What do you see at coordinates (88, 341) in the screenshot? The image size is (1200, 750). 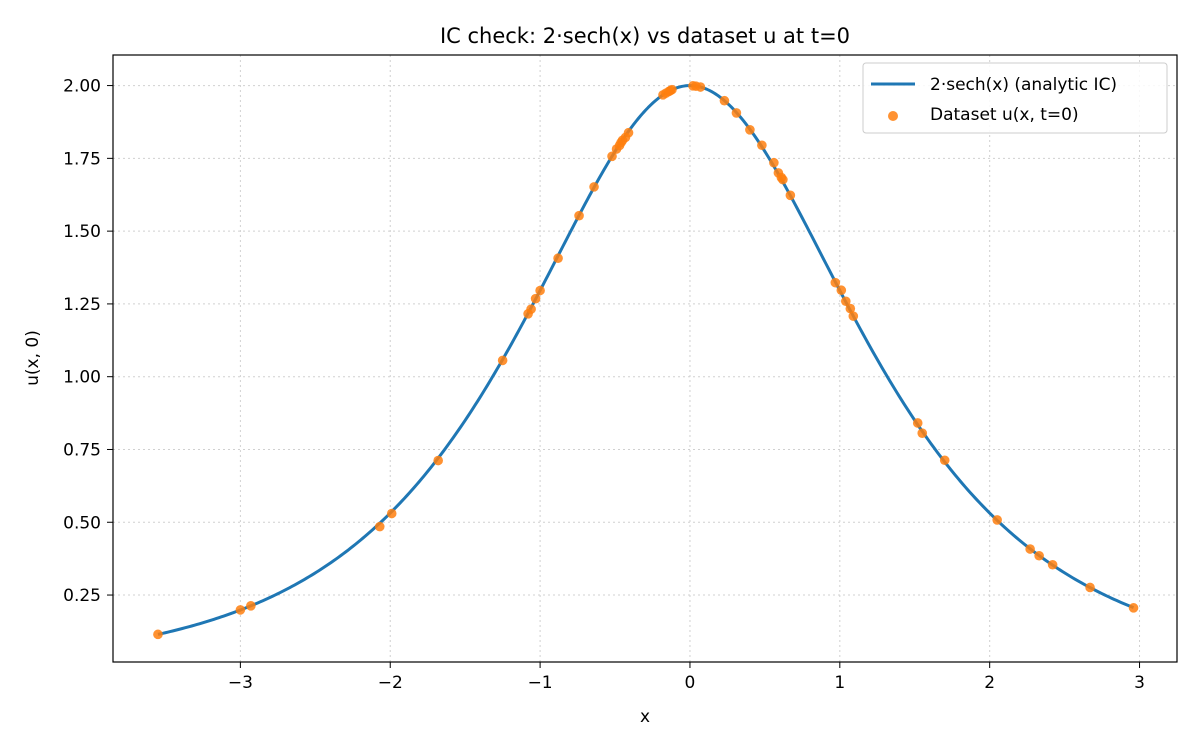 I see `y-axis-ticks: 0.25 0.50 0.75 1.00 1.25 1.50 1.75 2.00` at bounding box center [88, 341].